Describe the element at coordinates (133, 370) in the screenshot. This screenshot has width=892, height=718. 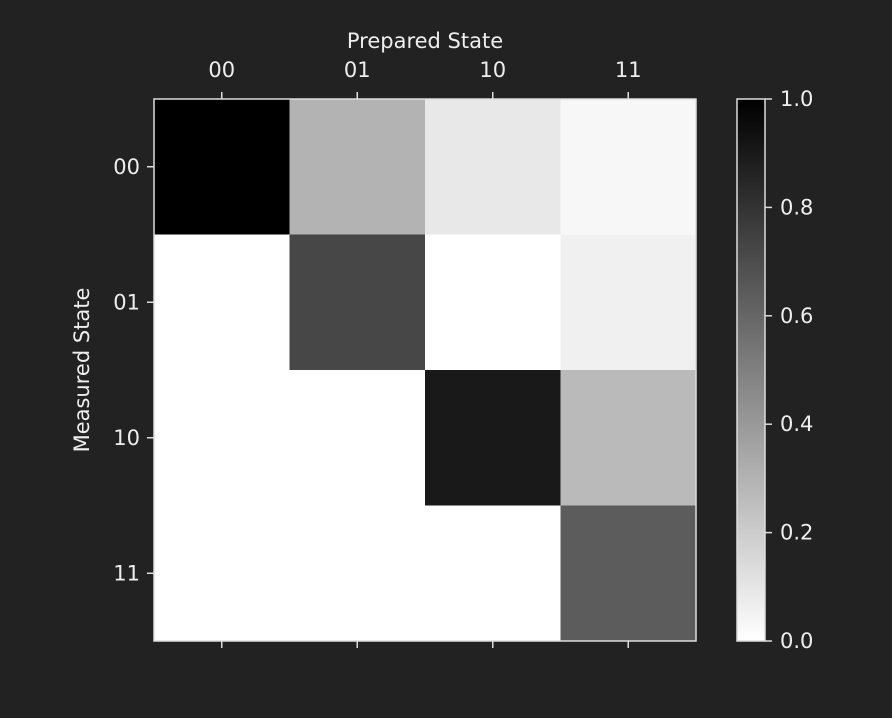
I see `y-axis-ticks: 00 01 10 11` at that location.